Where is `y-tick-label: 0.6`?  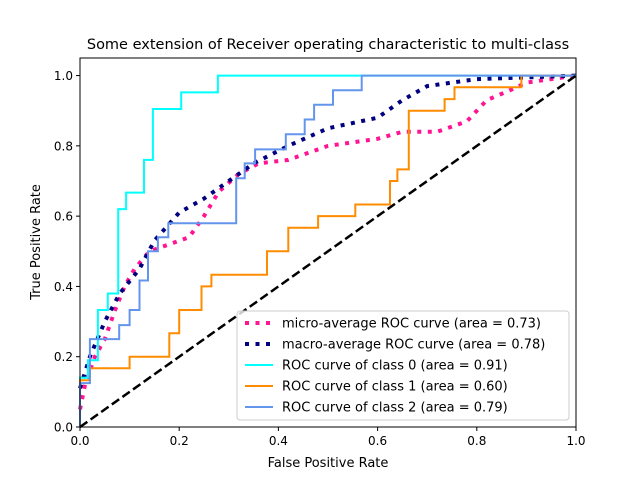 y-tick-label: 0.6 is located at coordinates (63, 217).